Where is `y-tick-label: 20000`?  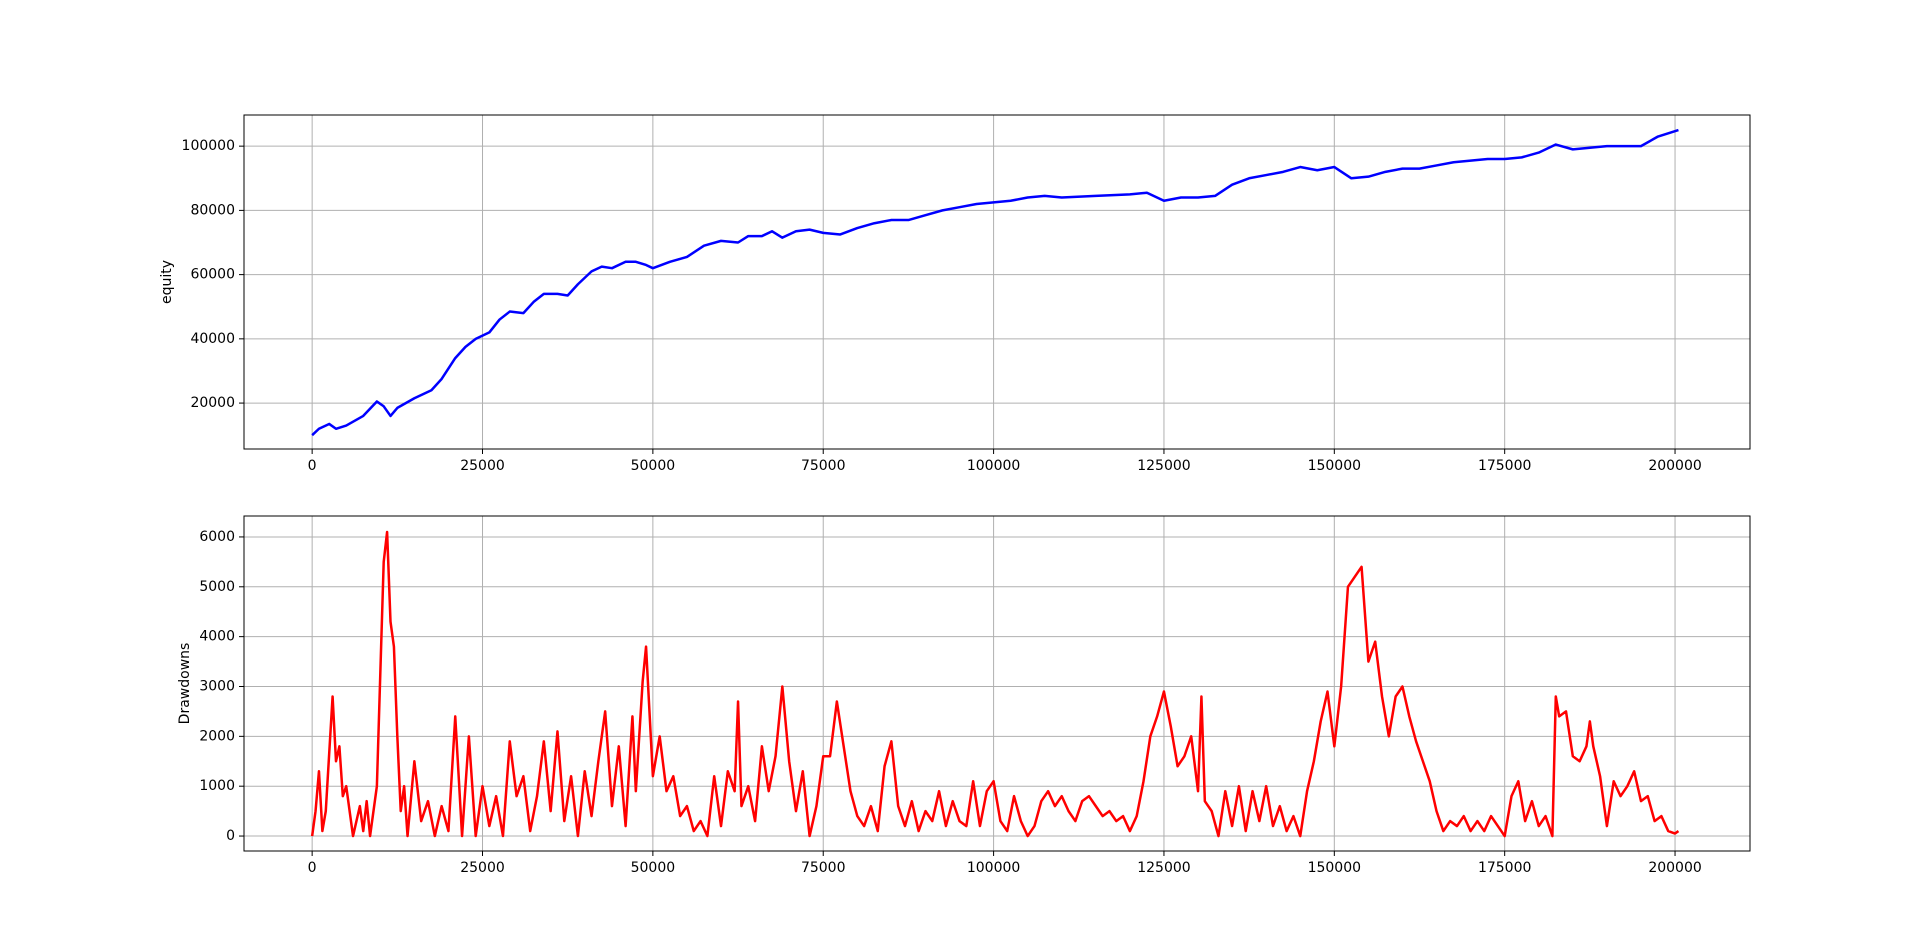
y-tick-label: 20000 is located at coordinates (212, 403).